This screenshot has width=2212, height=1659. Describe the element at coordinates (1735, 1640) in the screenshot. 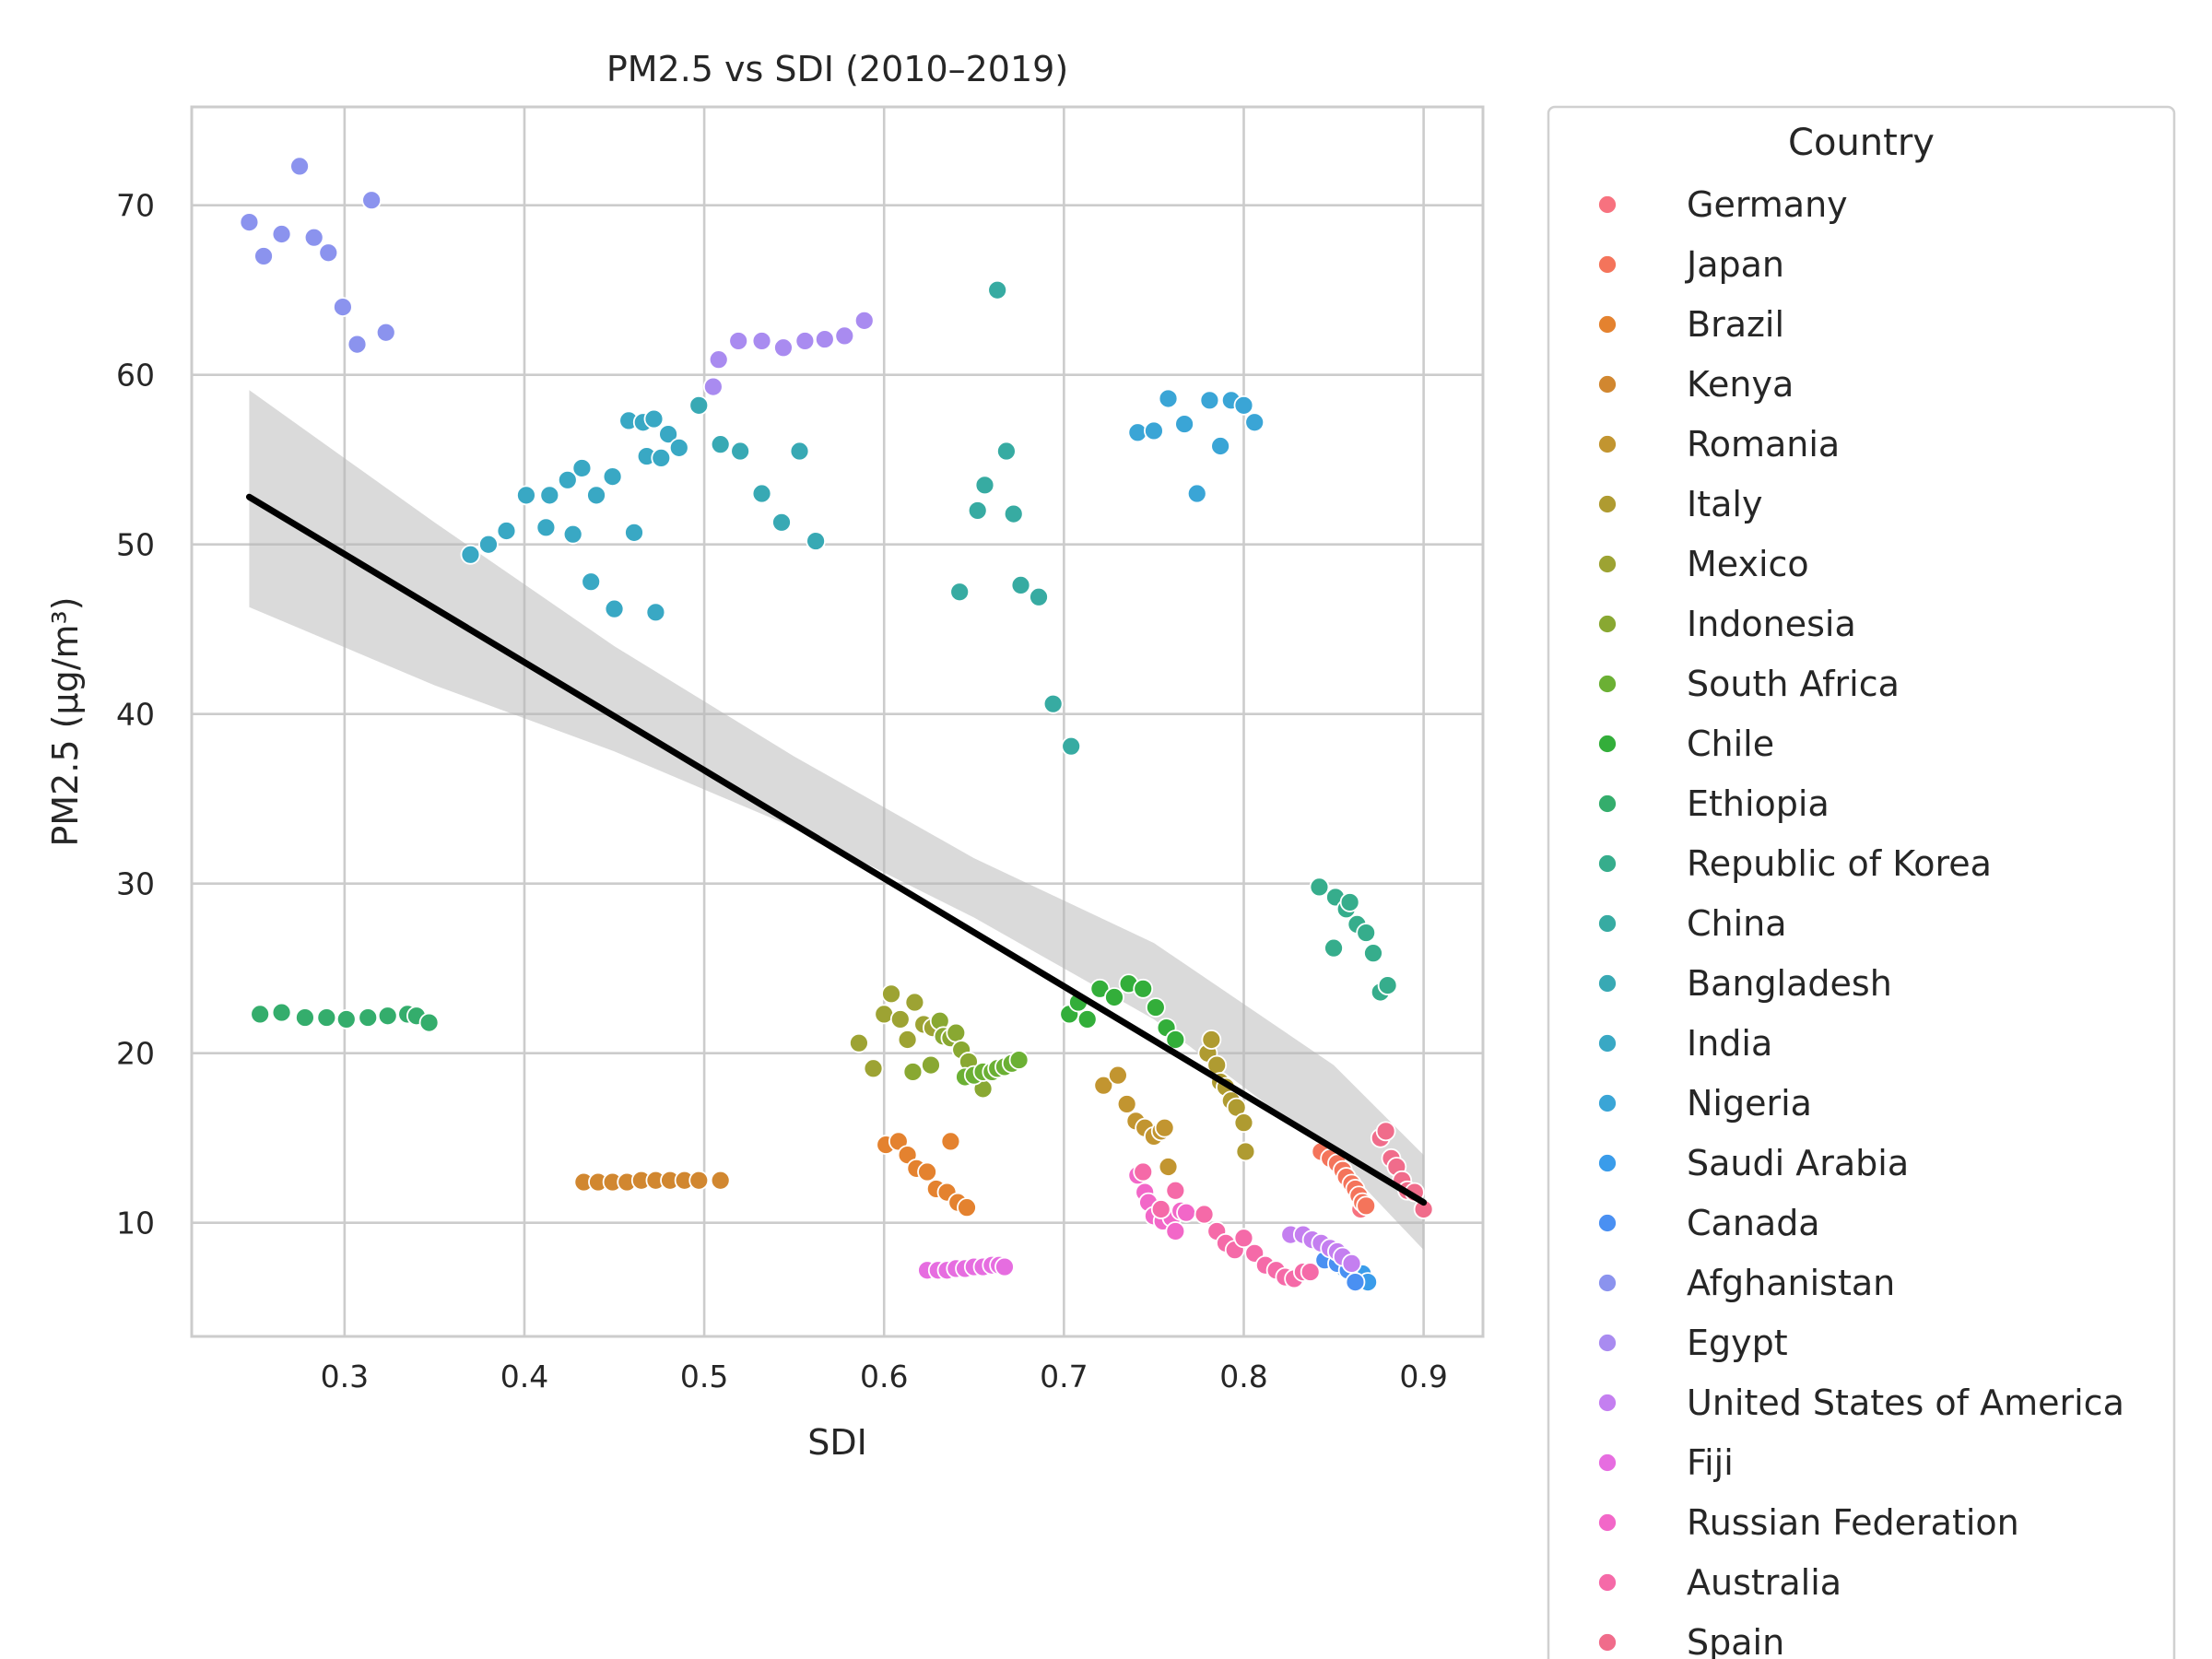

I see `legend-label: Spain` at that location.